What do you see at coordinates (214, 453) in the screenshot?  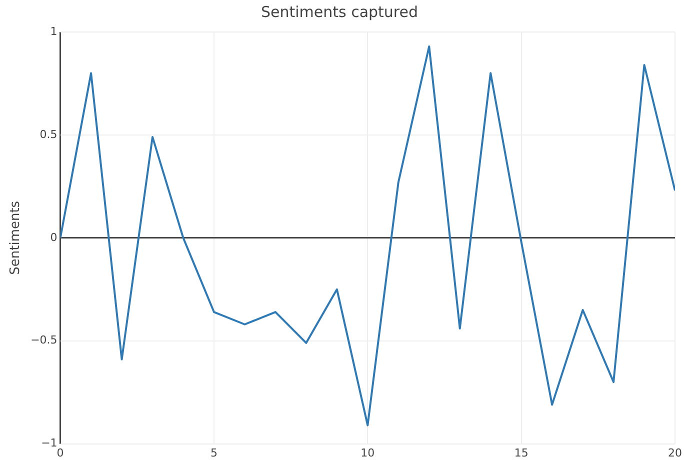 I see `x-tick-label: 5` at bounding box center [214, 453].